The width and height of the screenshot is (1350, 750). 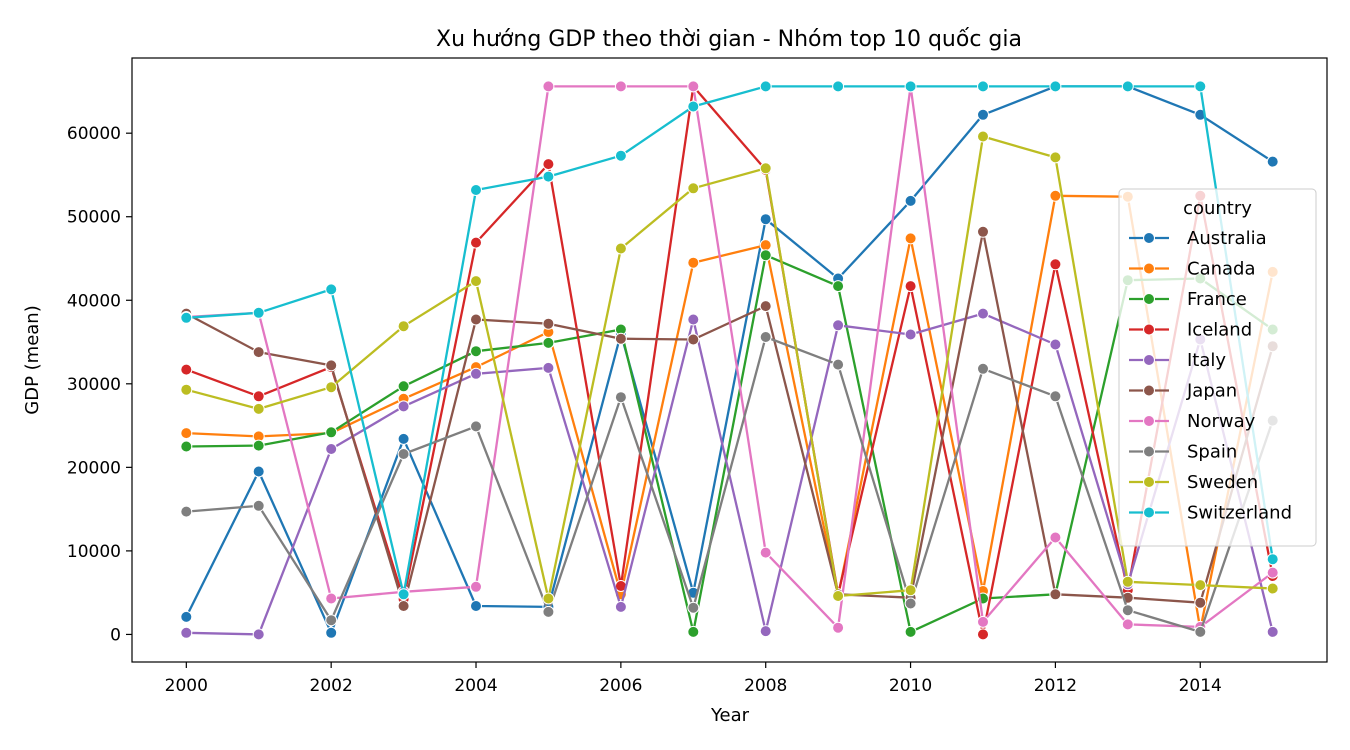 I want to click on y-tick-label: 20000, so click(x=94, y=468).